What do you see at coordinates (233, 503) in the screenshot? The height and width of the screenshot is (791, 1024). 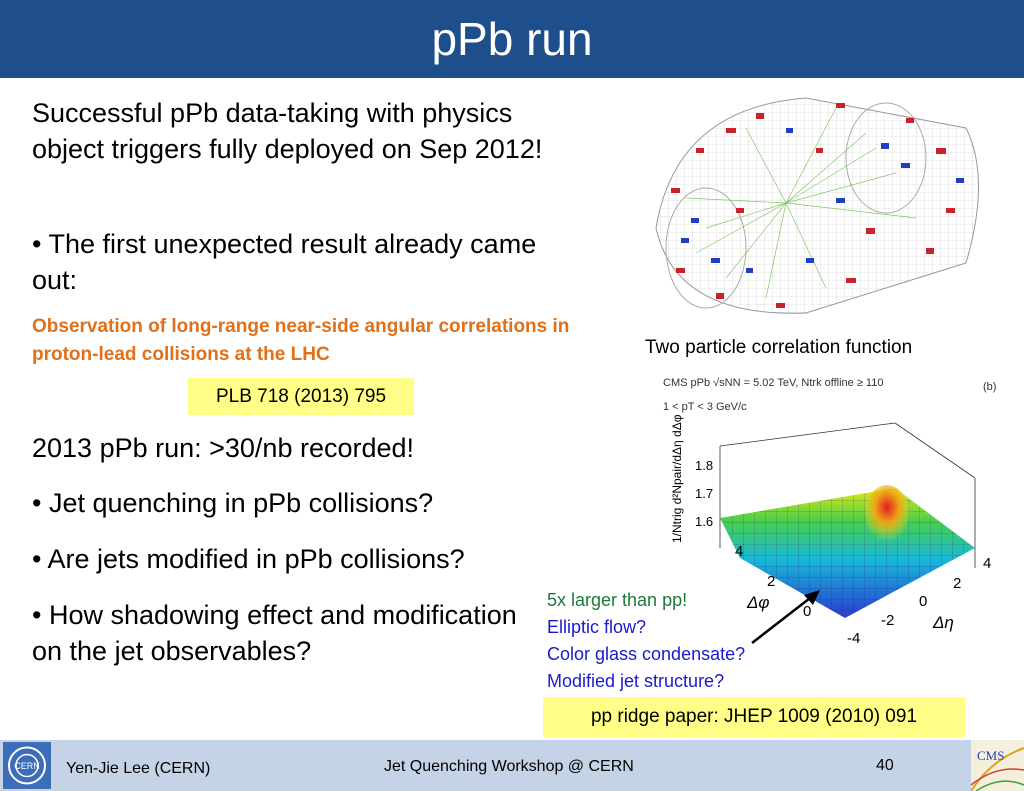 I see `bullet-jet-quenching: • Jet quenching in pPb collisions?` at bounding box center [233, 503].